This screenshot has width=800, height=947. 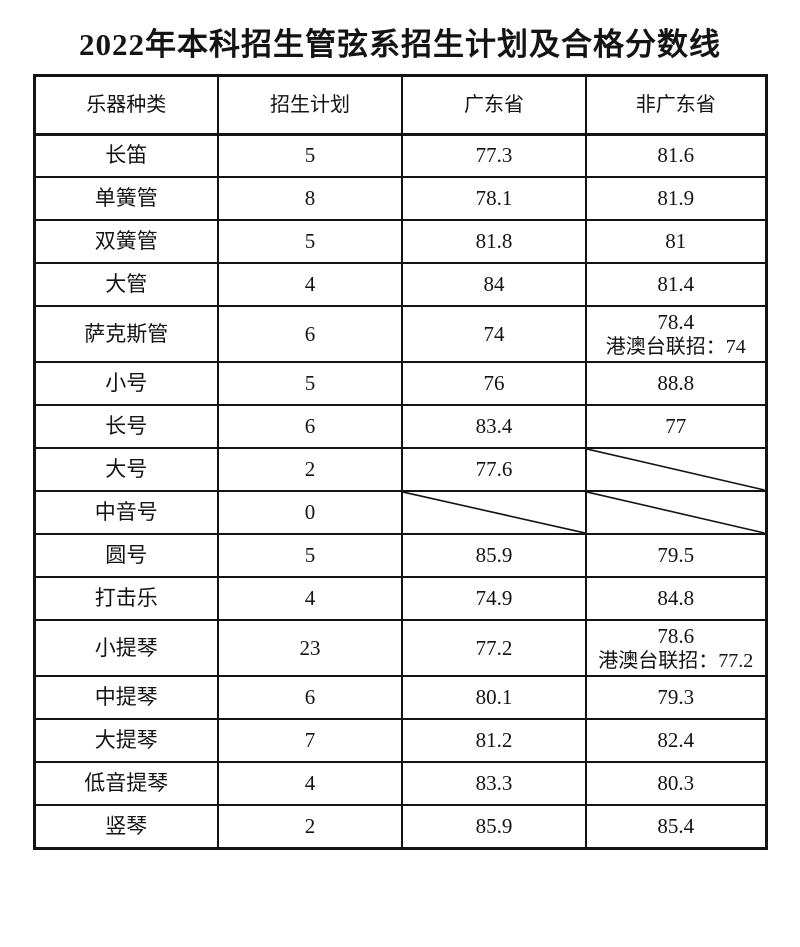 I want to click on instrument-cell: 萨克斯管, so click(x=126, y=334).